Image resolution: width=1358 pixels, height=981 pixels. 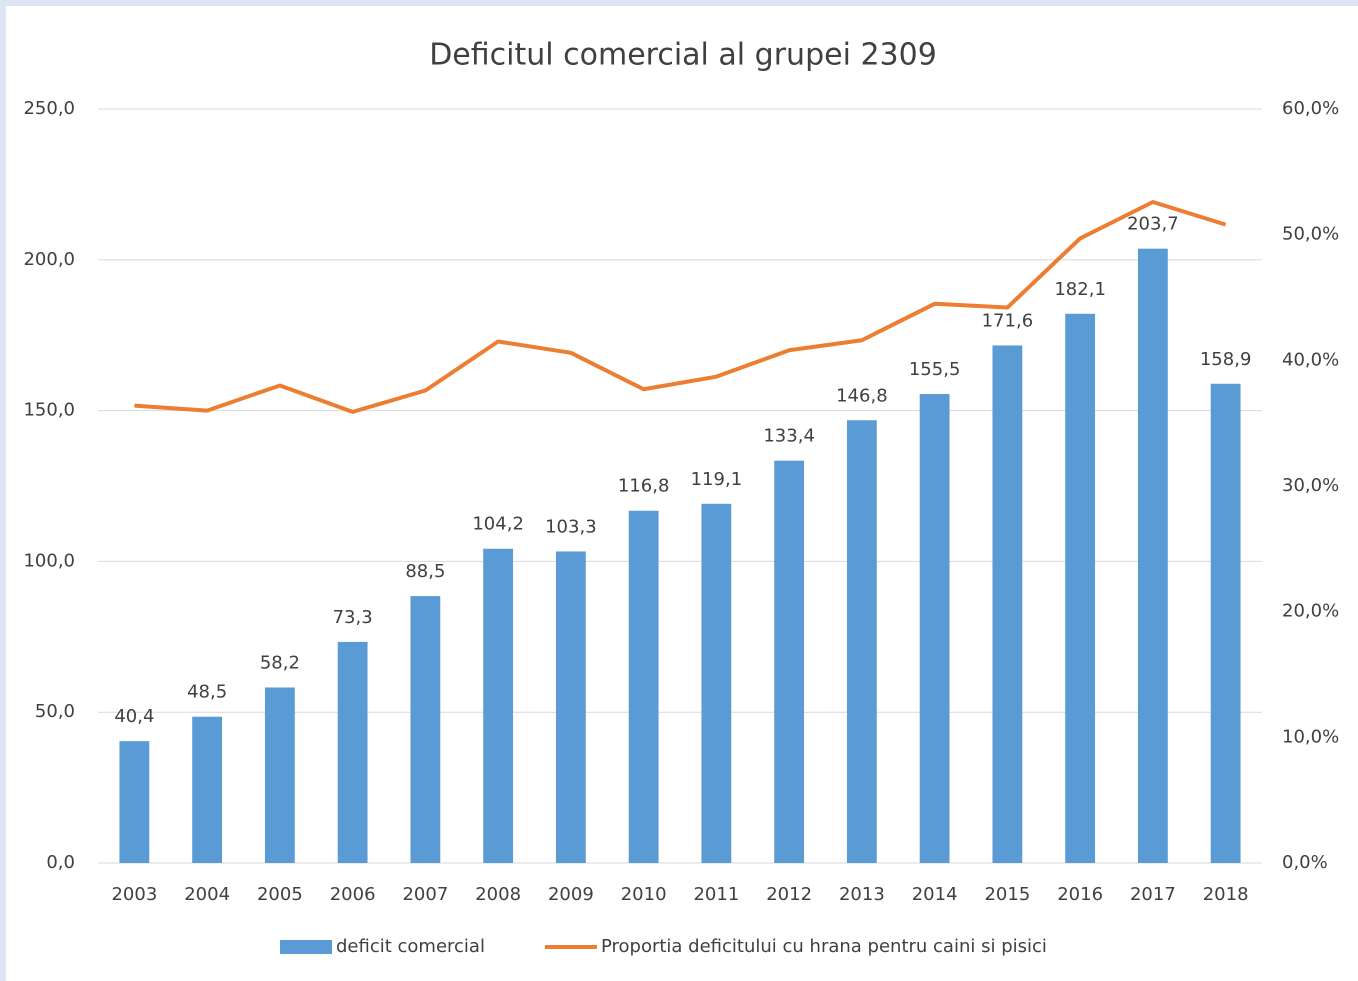 I want to click on data-label: 116,8, so click(x=644, y=486).